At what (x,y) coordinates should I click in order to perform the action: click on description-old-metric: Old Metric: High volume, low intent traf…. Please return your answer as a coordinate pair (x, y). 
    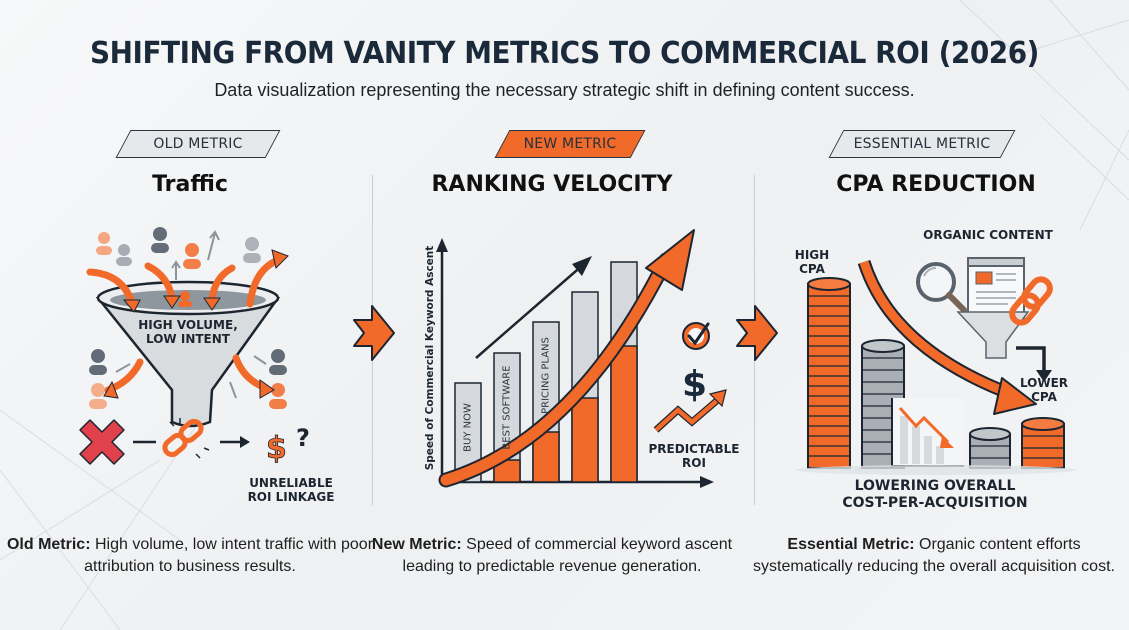
    Looking at the image, I should click on (190, 555).